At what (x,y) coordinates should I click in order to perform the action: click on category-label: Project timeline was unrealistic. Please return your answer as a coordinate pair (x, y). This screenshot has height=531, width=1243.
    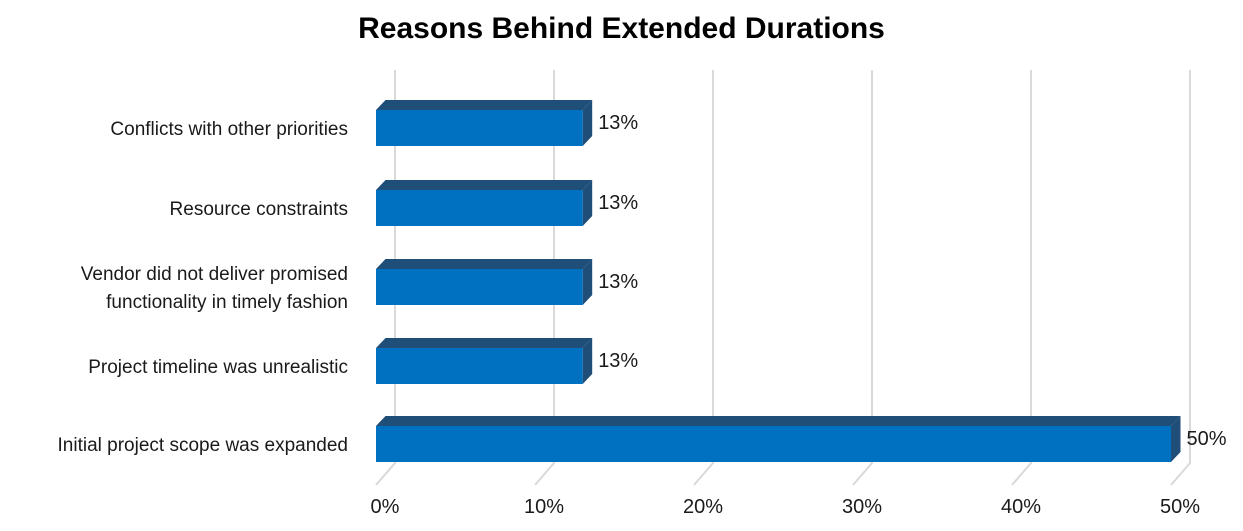
    Looking at the image, I should click on (218, 367).